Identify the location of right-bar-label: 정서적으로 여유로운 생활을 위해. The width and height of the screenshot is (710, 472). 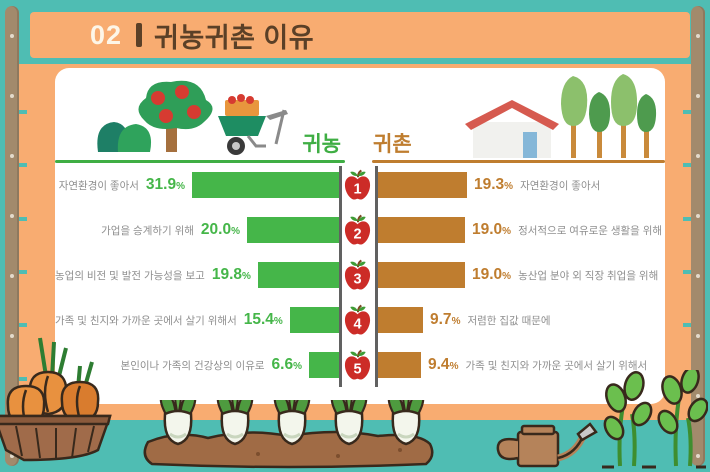
(590, 230).